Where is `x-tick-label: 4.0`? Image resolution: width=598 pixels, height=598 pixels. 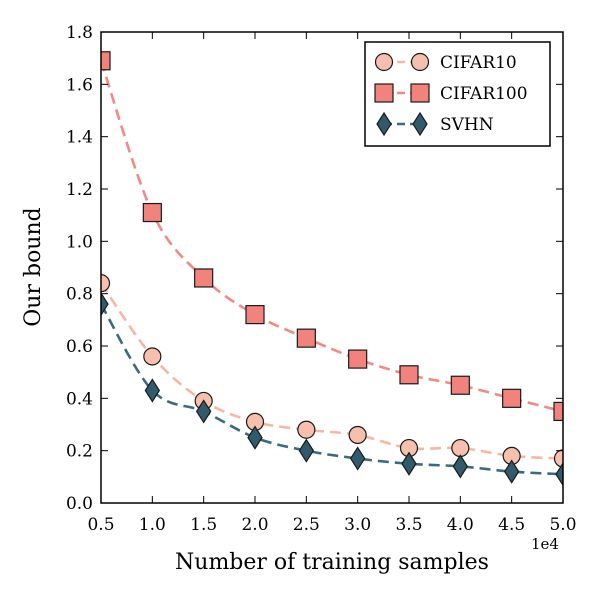 x-tick-label: 4.0 is located at coordinates (460, 525).